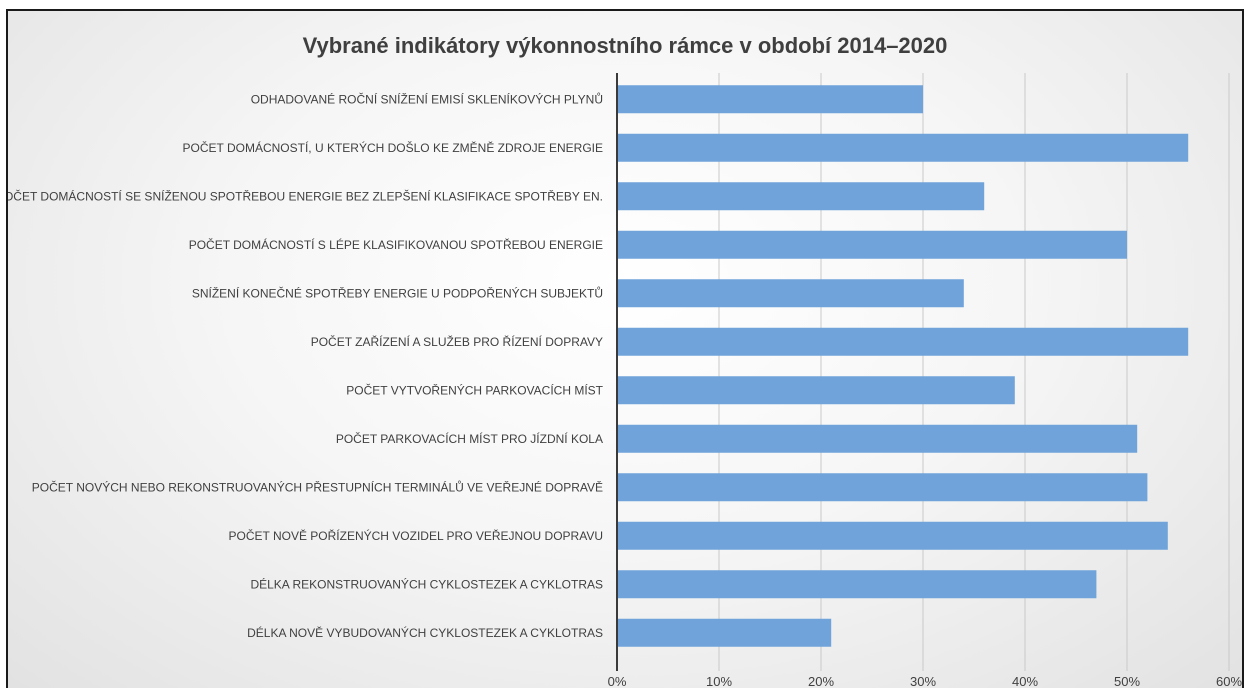 Image resolution: width=1248 pixels, height=692 pixels. I want to click on x-tick-label-1: 10%, so click(719, 681).